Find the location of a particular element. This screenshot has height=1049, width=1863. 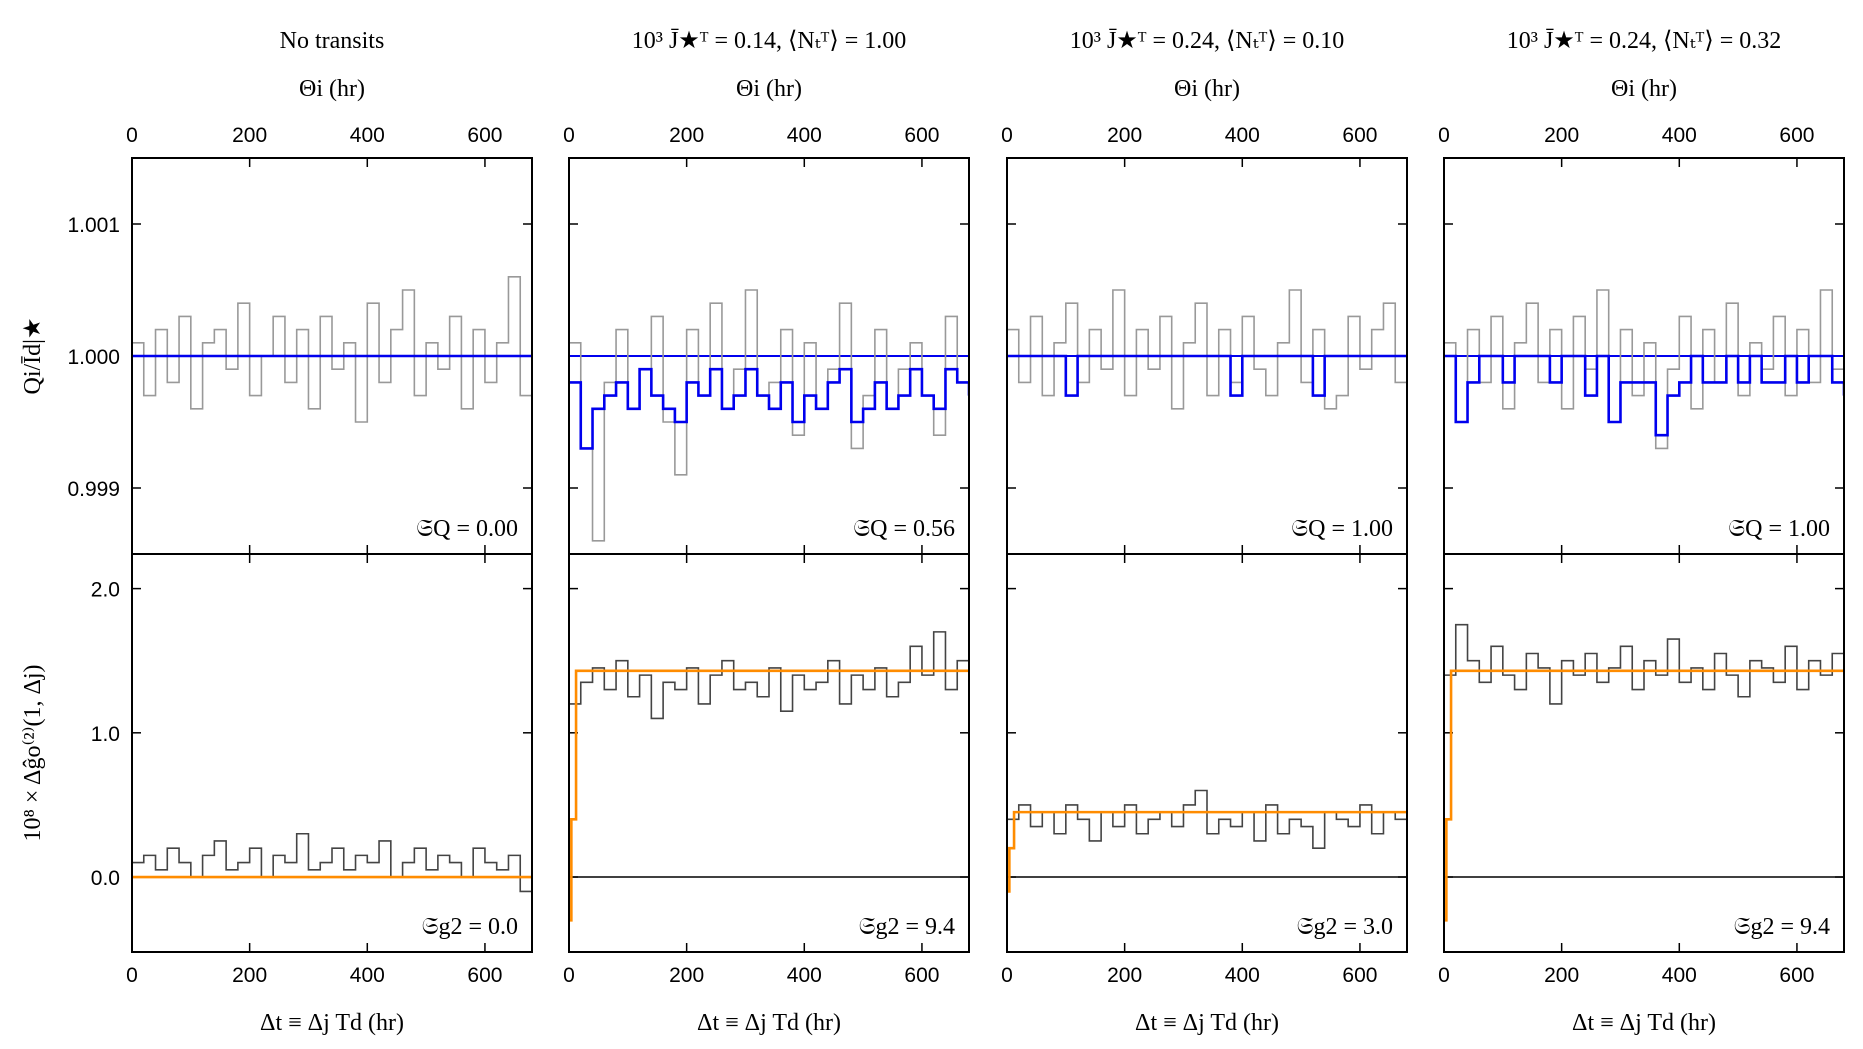

y-tick-label: 1.0 is located at coordinates (105, 734).